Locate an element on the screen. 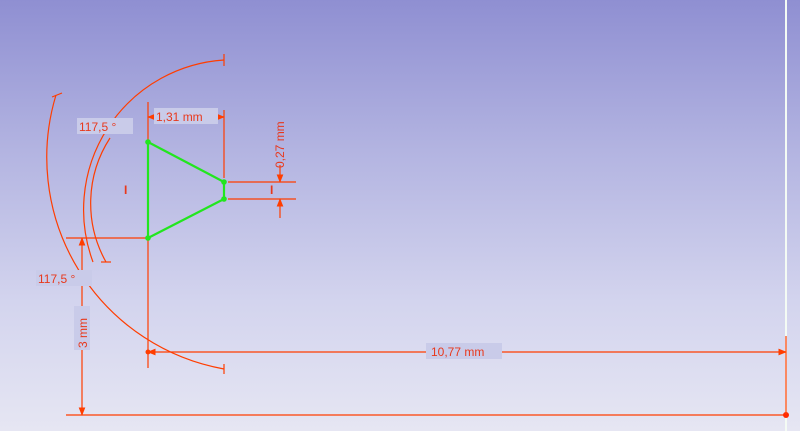  angle-arc-outer is located at coordinates (154, 161).